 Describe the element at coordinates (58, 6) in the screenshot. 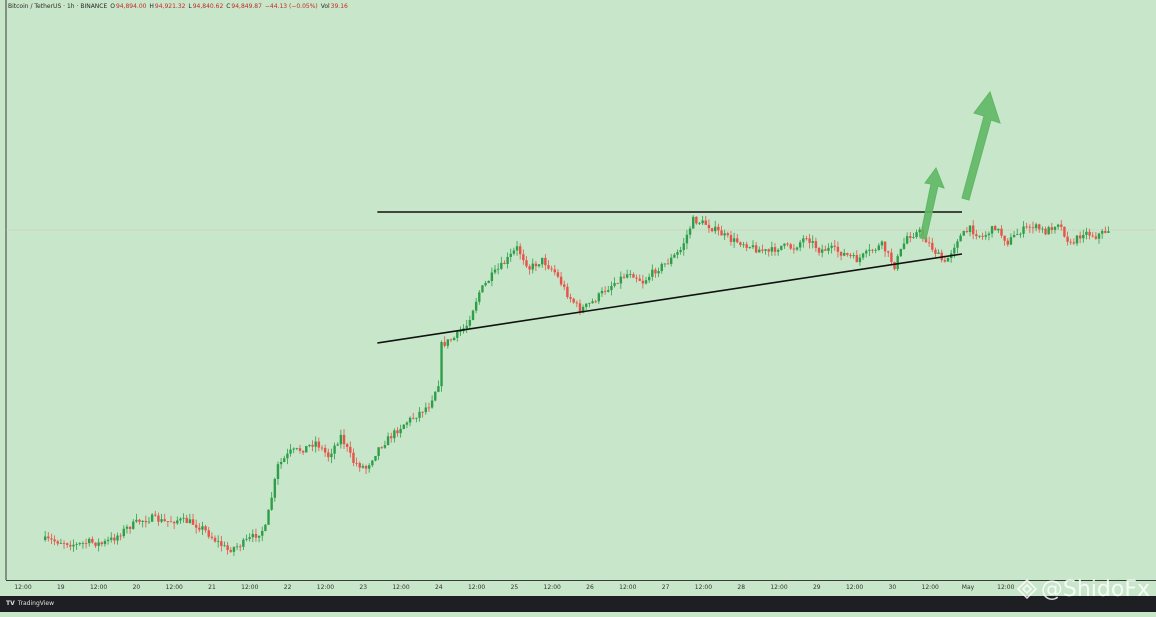

I see `symbol-title: Bitcoin / TetherUS · 1h · BINANCE` at that location.